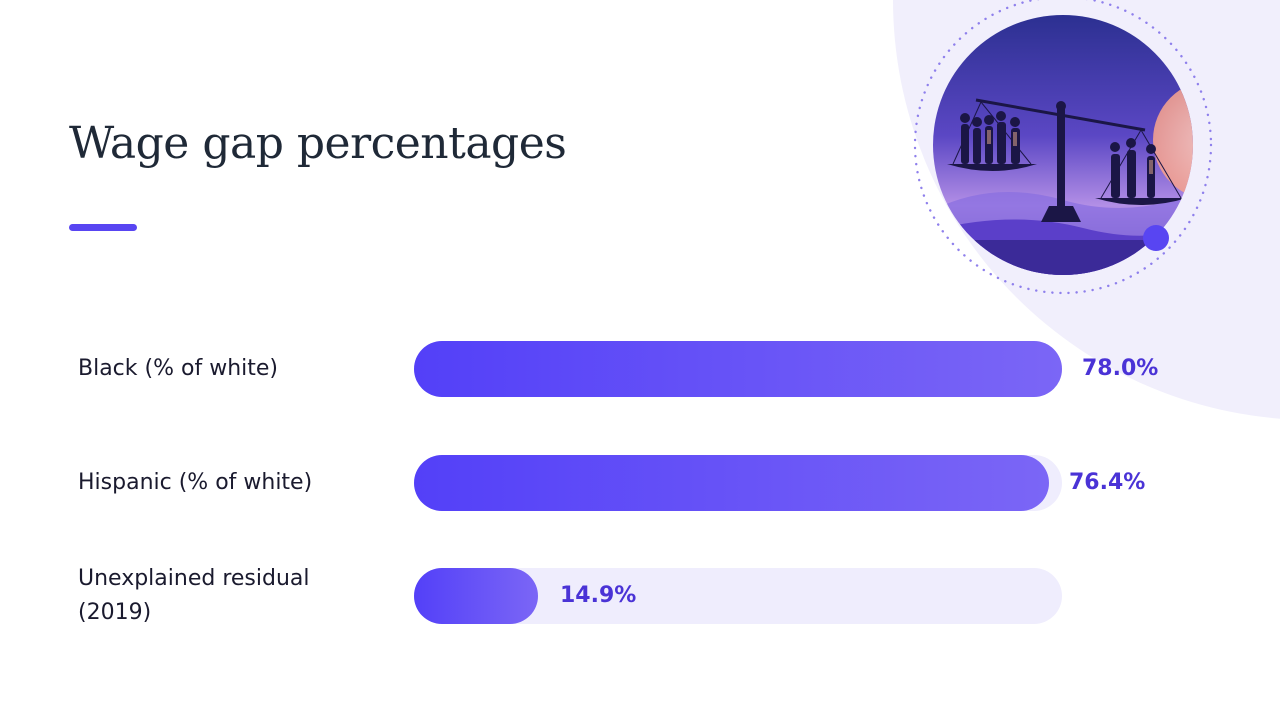  Describe the element at coordinates (178, 368) in the screenshot. I see `bar-label: Black (% of white)` at that location.